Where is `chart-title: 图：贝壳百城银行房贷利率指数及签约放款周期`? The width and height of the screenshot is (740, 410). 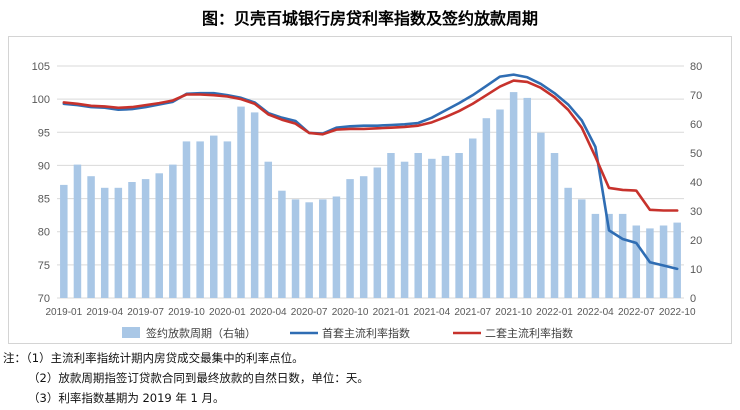
chart-title: 图：贝壳百城银行房贷利率指数及签约放款周期 is located at coordinates (369, 18).